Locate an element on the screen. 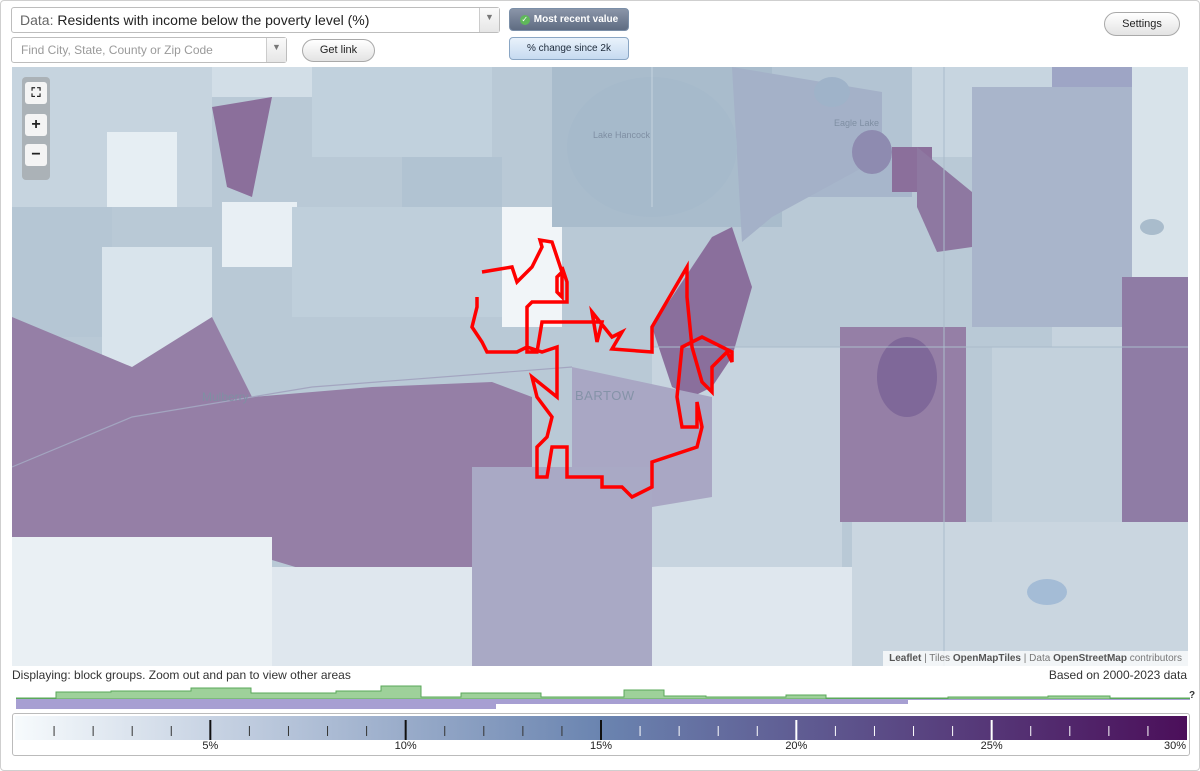 This screenshot has width=1200, height=771. town-label: Mulberry is located at coordinates (225, 397).